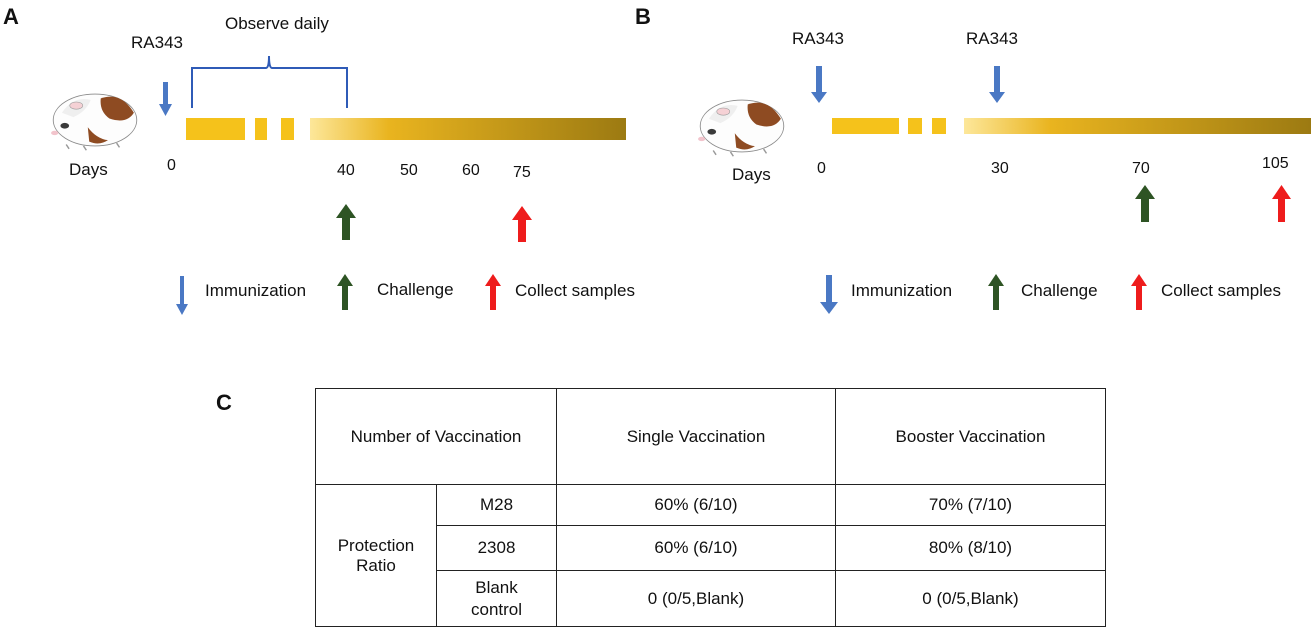 This screenshot has width=1316, height=630. Describe the element at coordinates (643, 16) in the screenshot. I see `panel-b-letter: B` at that location.